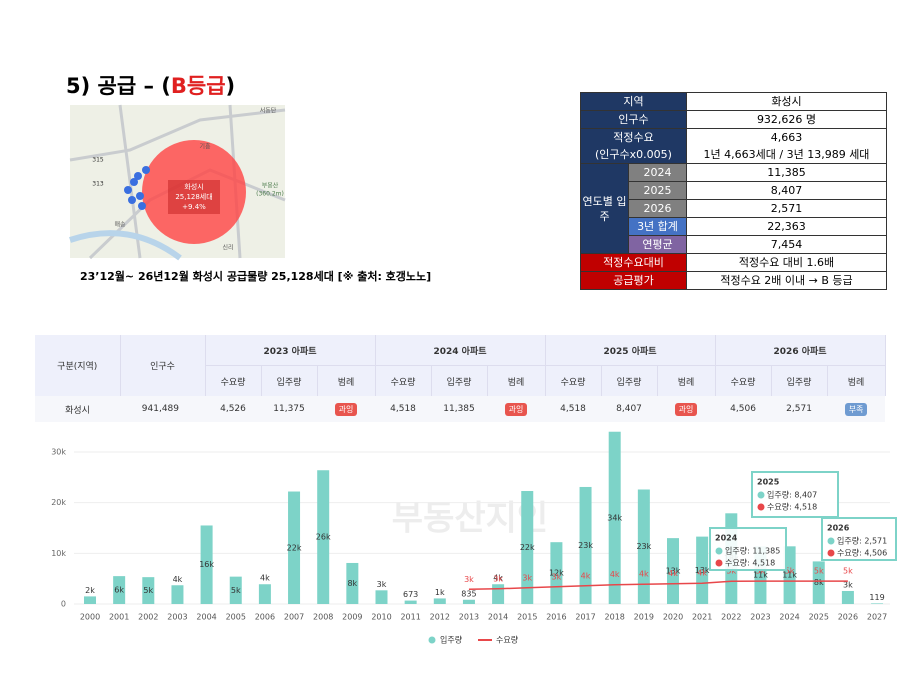  I want to click on bar-label: 6k, so click(119, 590).